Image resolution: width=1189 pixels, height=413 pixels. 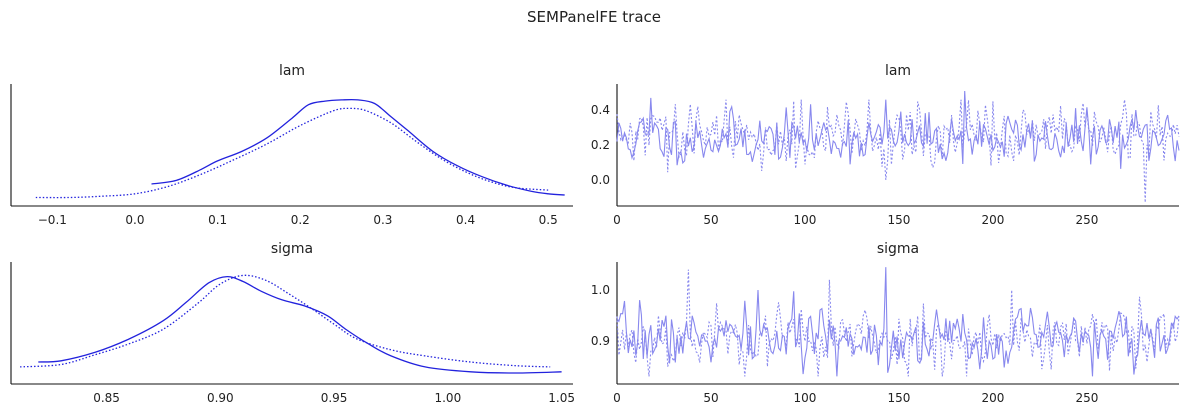 I want to click on sigma-density-title: sigma, so click(x=292, y=249).